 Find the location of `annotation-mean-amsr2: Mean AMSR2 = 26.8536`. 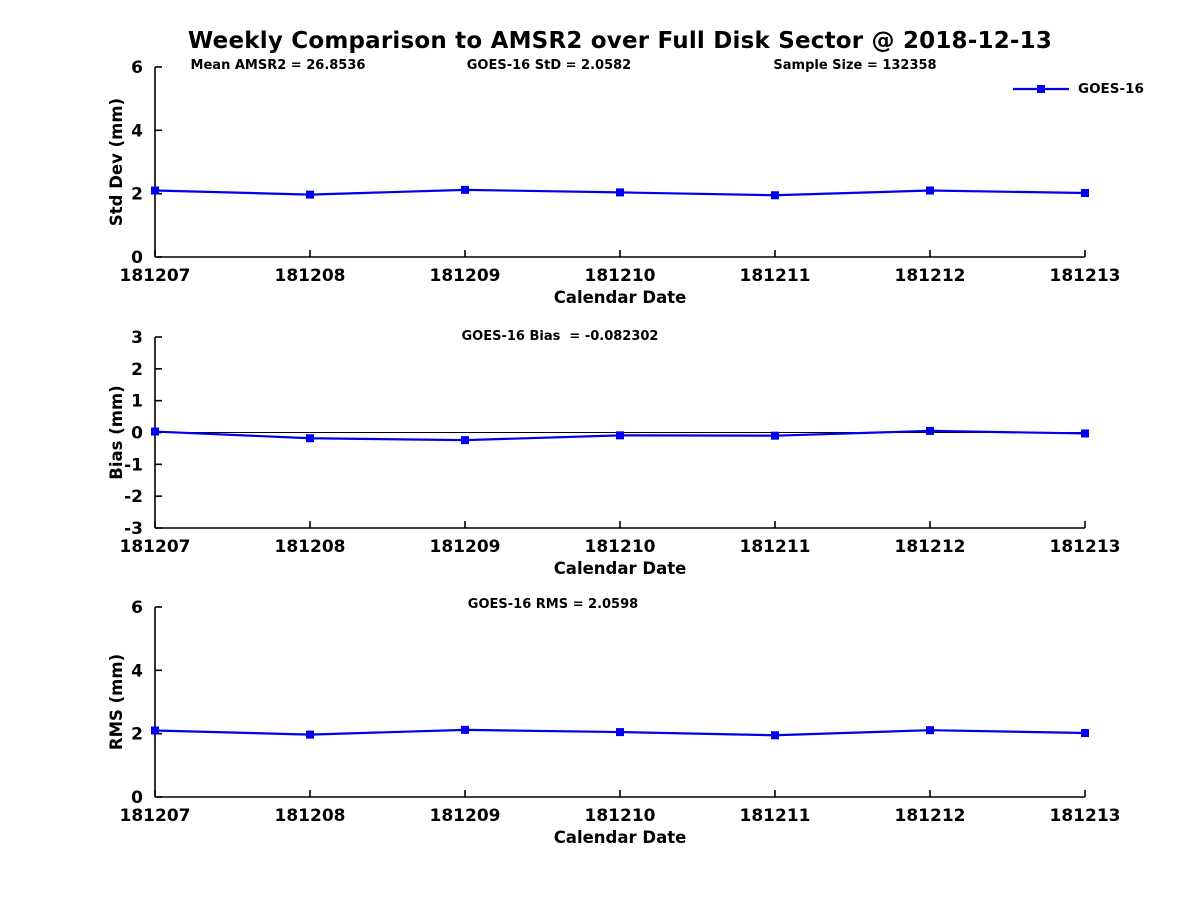

annotation-mean-amsr2: Mean AMSR2 = 26.8536 is located at coordinates (278, 65).